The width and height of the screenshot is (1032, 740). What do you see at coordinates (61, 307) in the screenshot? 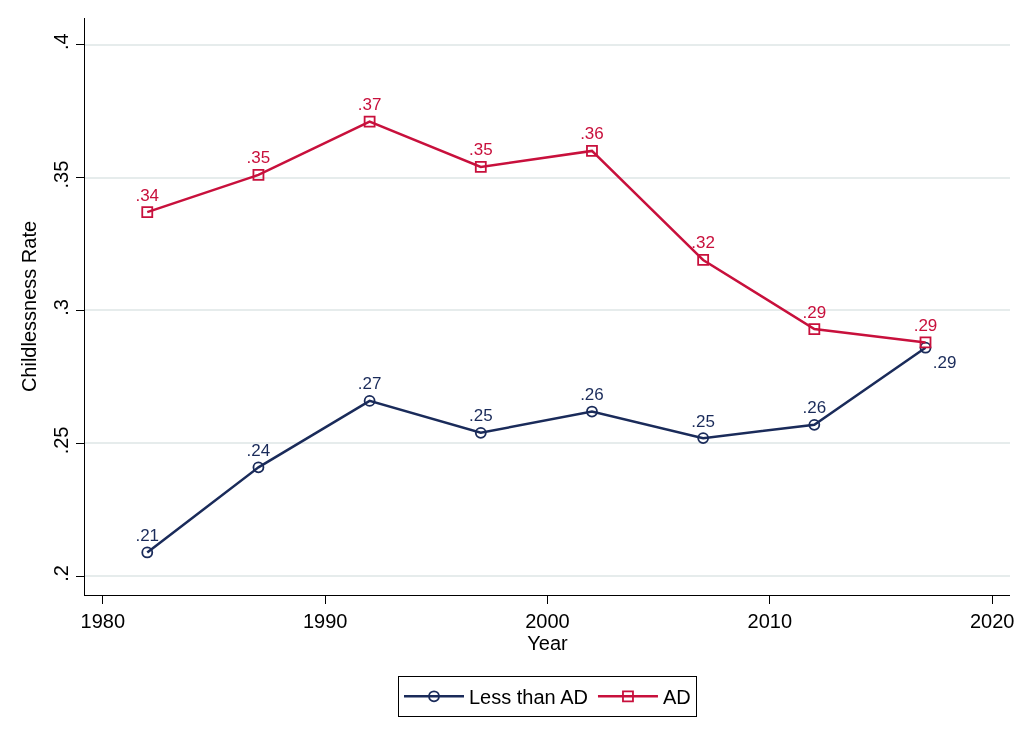
I see `y-tick-label: .3` at bounding box center [61, 307].